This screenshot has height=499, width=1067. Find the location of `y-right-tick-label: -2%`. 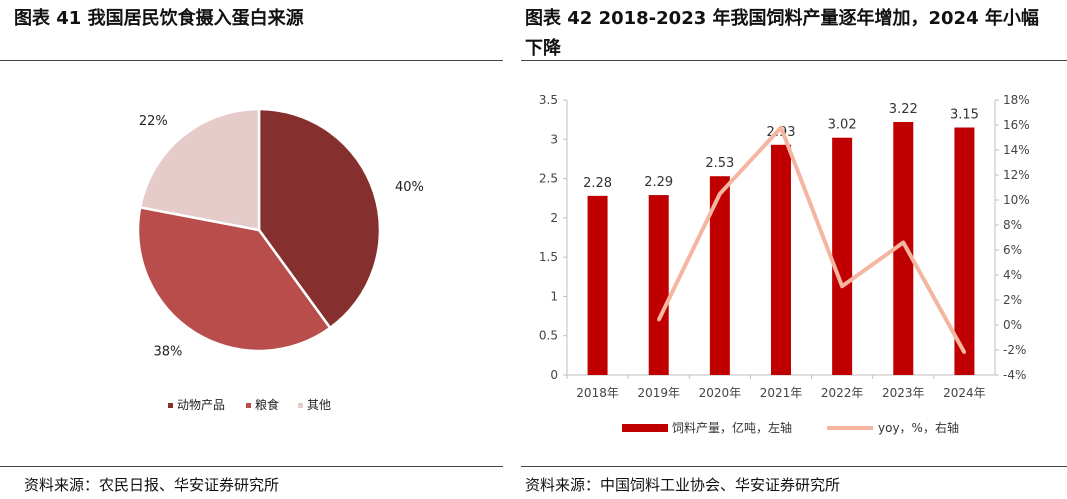

y-right-tick-label: -2% is located at coordinates (1014, 350).